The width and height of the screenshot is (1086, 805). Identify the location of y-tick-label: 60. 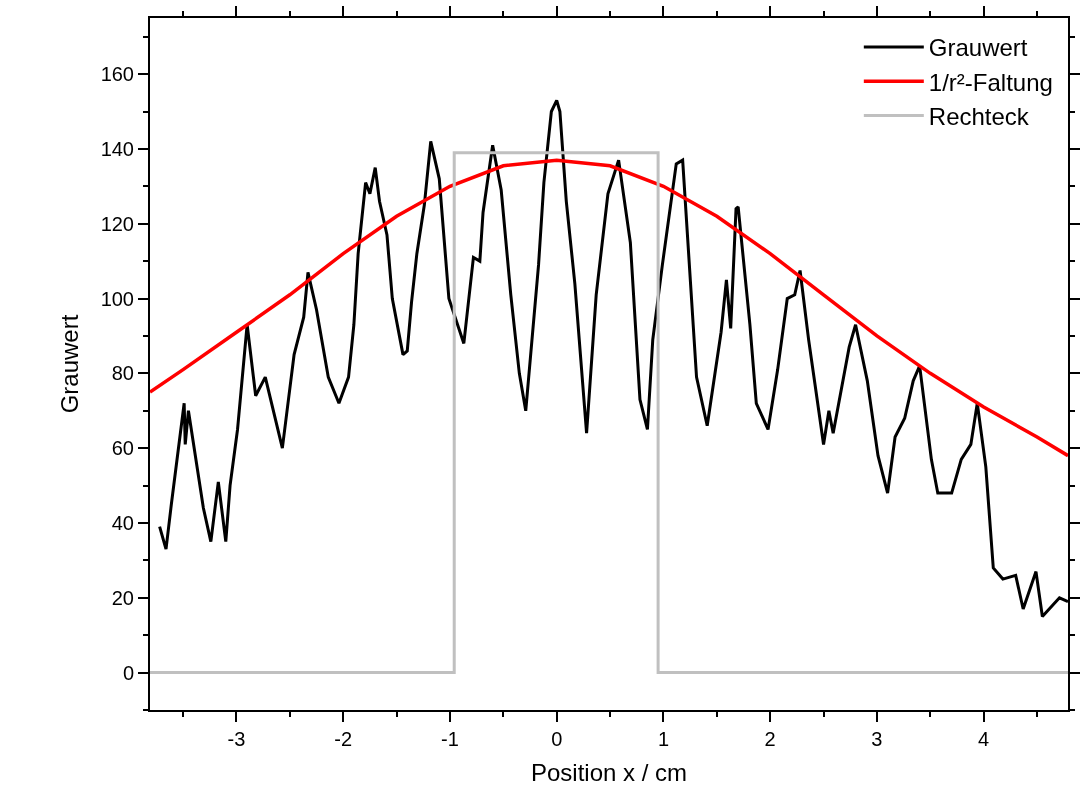
(122, 448).